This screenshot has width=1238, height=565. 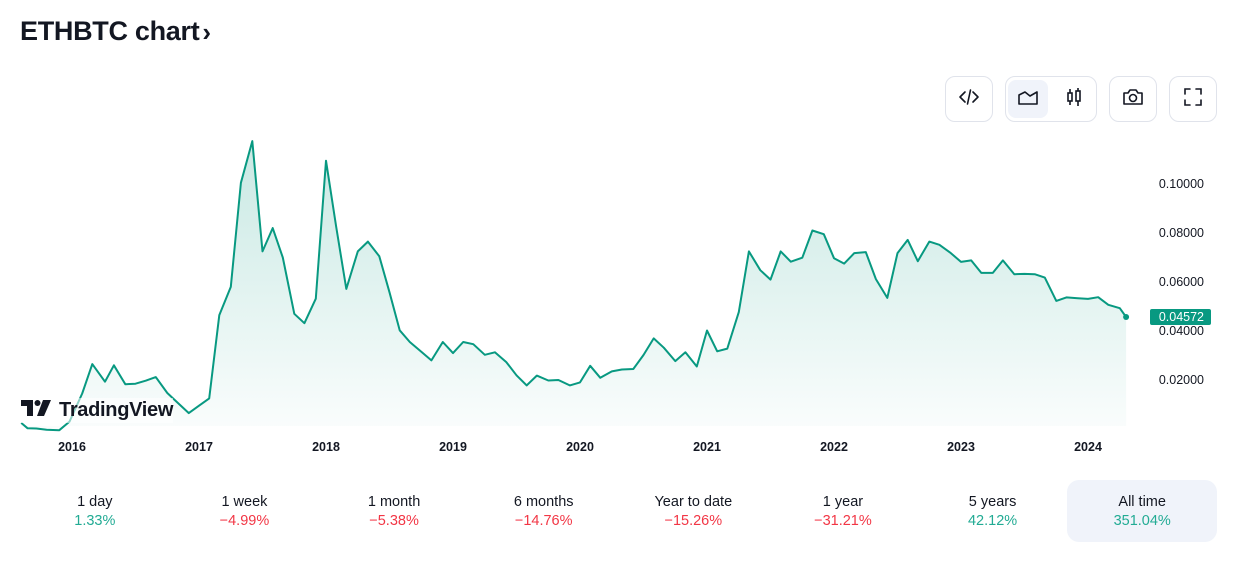 I want to click on candles-style-button, so click(x=1074, y=99).